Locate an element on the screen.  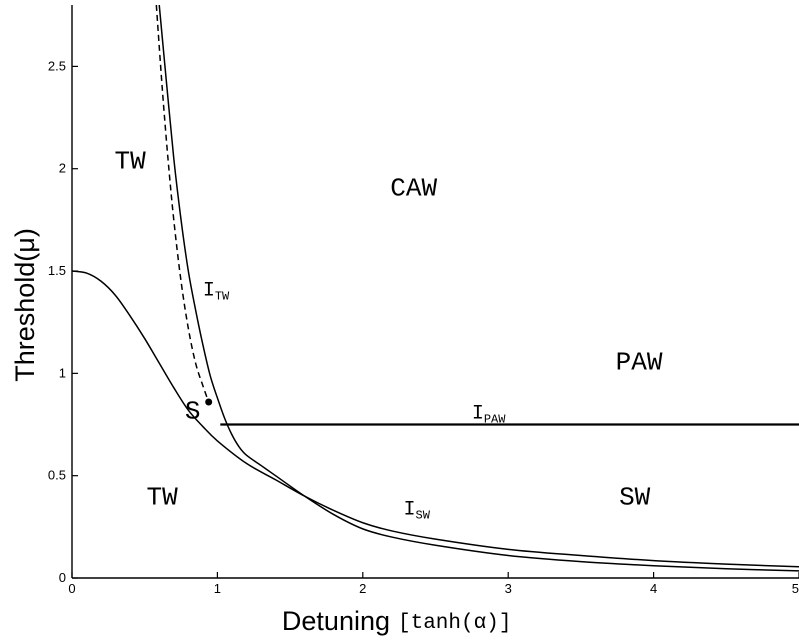
critical-point-marker is located at coordinates (209, 402).